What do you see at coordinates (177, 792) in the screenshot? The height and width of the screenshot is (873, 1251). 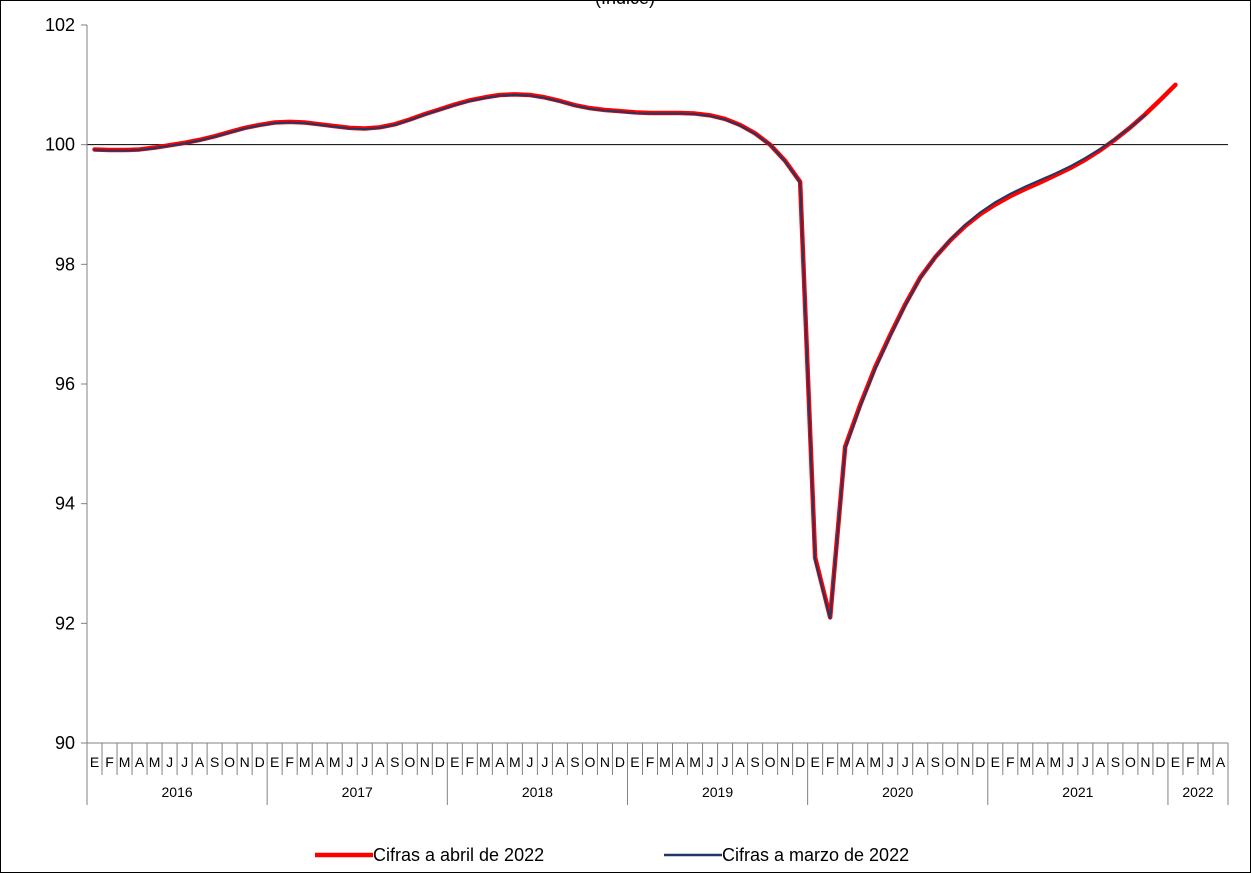 I see `year-tick-label: 2016` at bounding box center [177, 792].